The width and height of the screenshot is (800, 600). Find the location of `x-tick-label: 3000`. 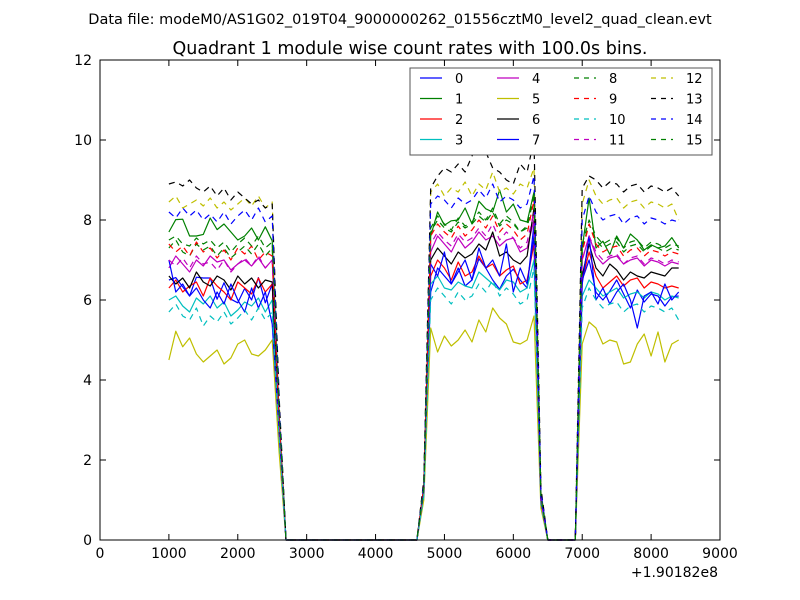

x-tick-label: 3000 is located at coordinates (307, 554).